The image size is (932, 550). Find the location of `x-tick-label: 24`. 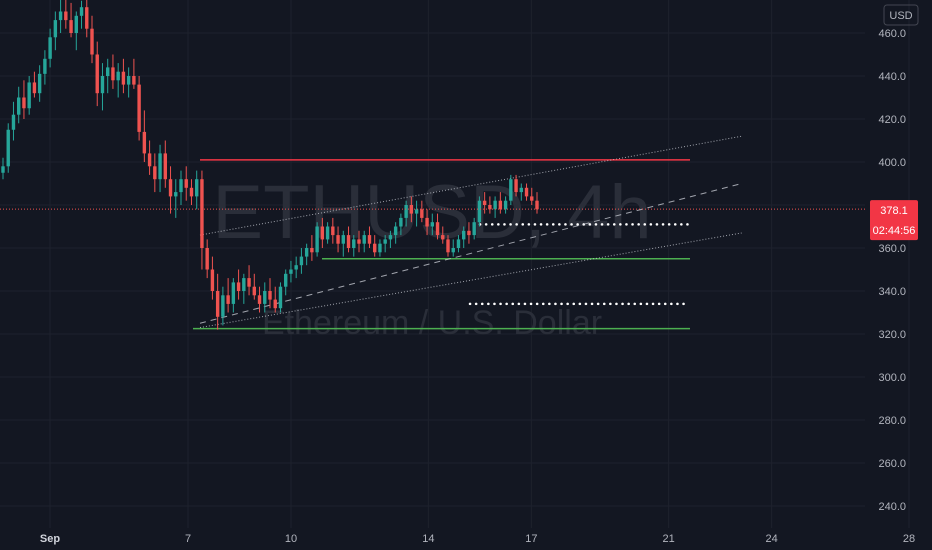

x-tick-label: 24 is located at coordinates (772, 539).